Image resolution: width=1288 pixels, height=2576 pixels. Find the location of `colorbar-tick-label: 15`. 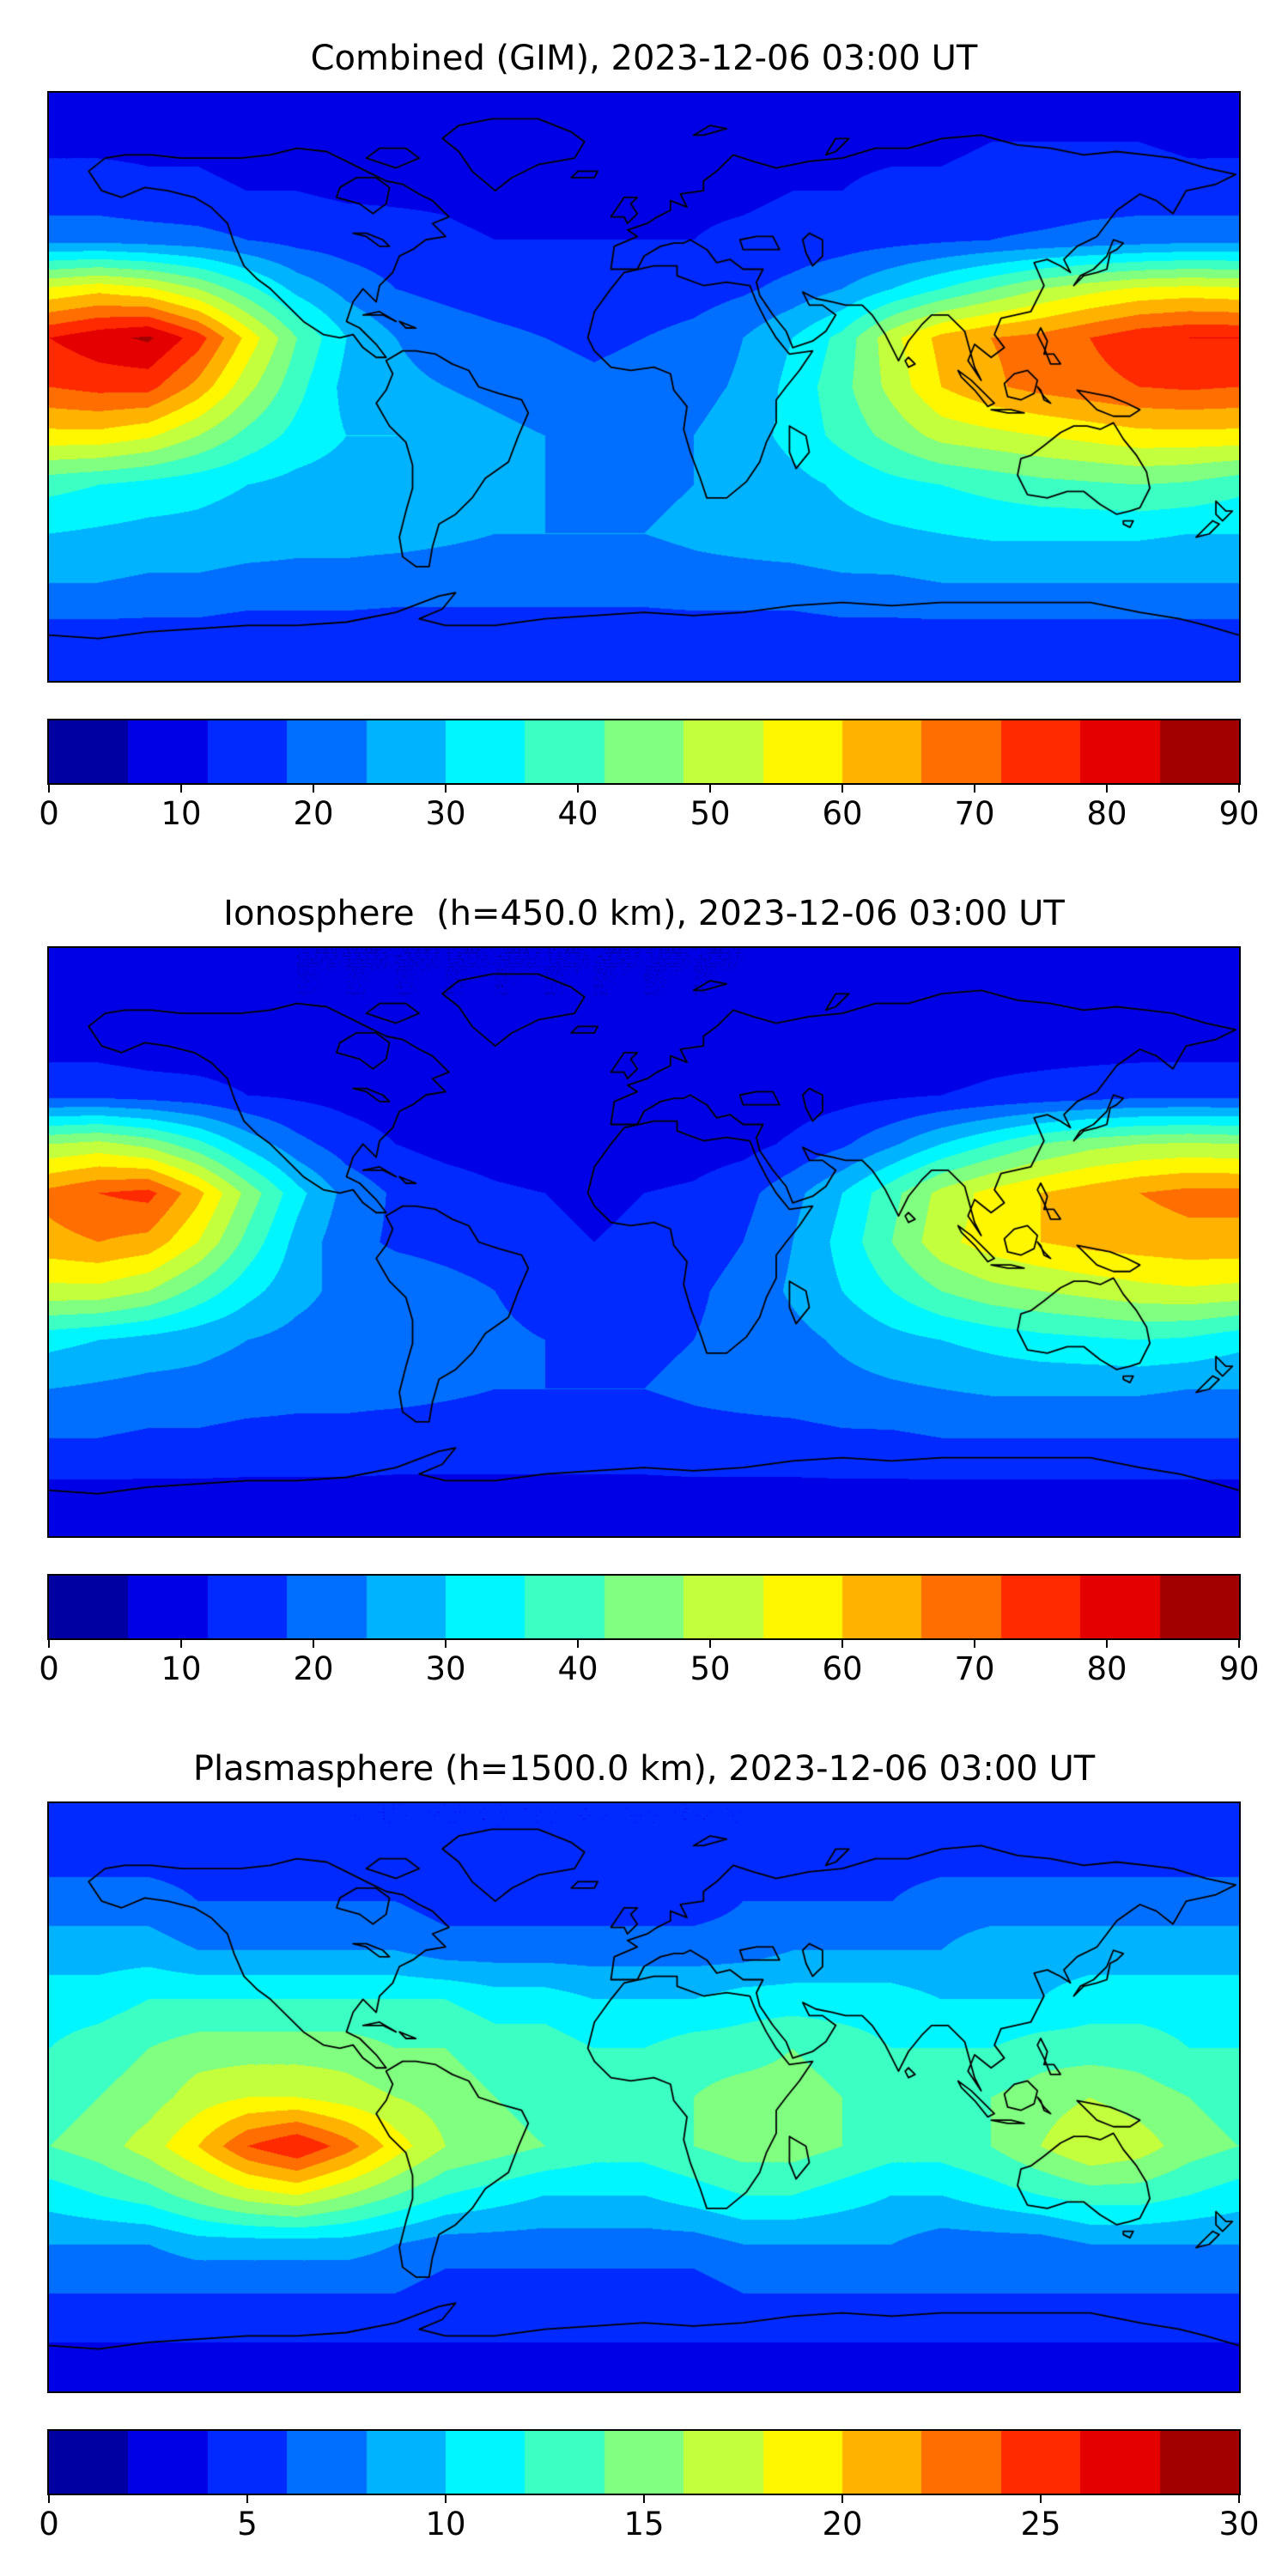

colorbar-tick-label: 15 is located at coordinates (644, 2524).